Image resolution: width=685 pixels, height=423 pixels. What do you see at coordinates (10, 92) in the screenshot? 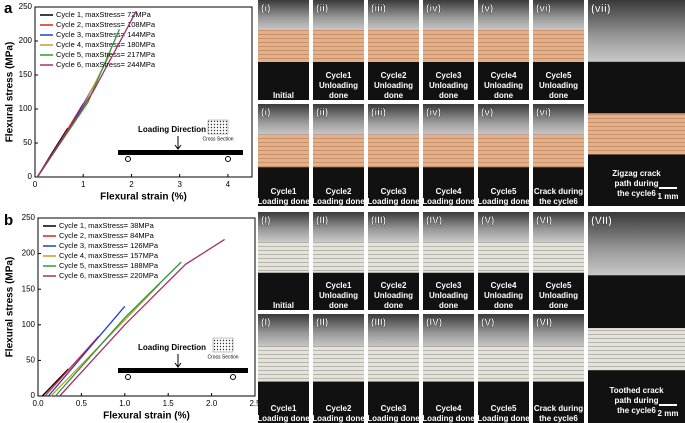
I see `y-axis-label: Flexural stress (MPa)` at bounding box center [10, 92].